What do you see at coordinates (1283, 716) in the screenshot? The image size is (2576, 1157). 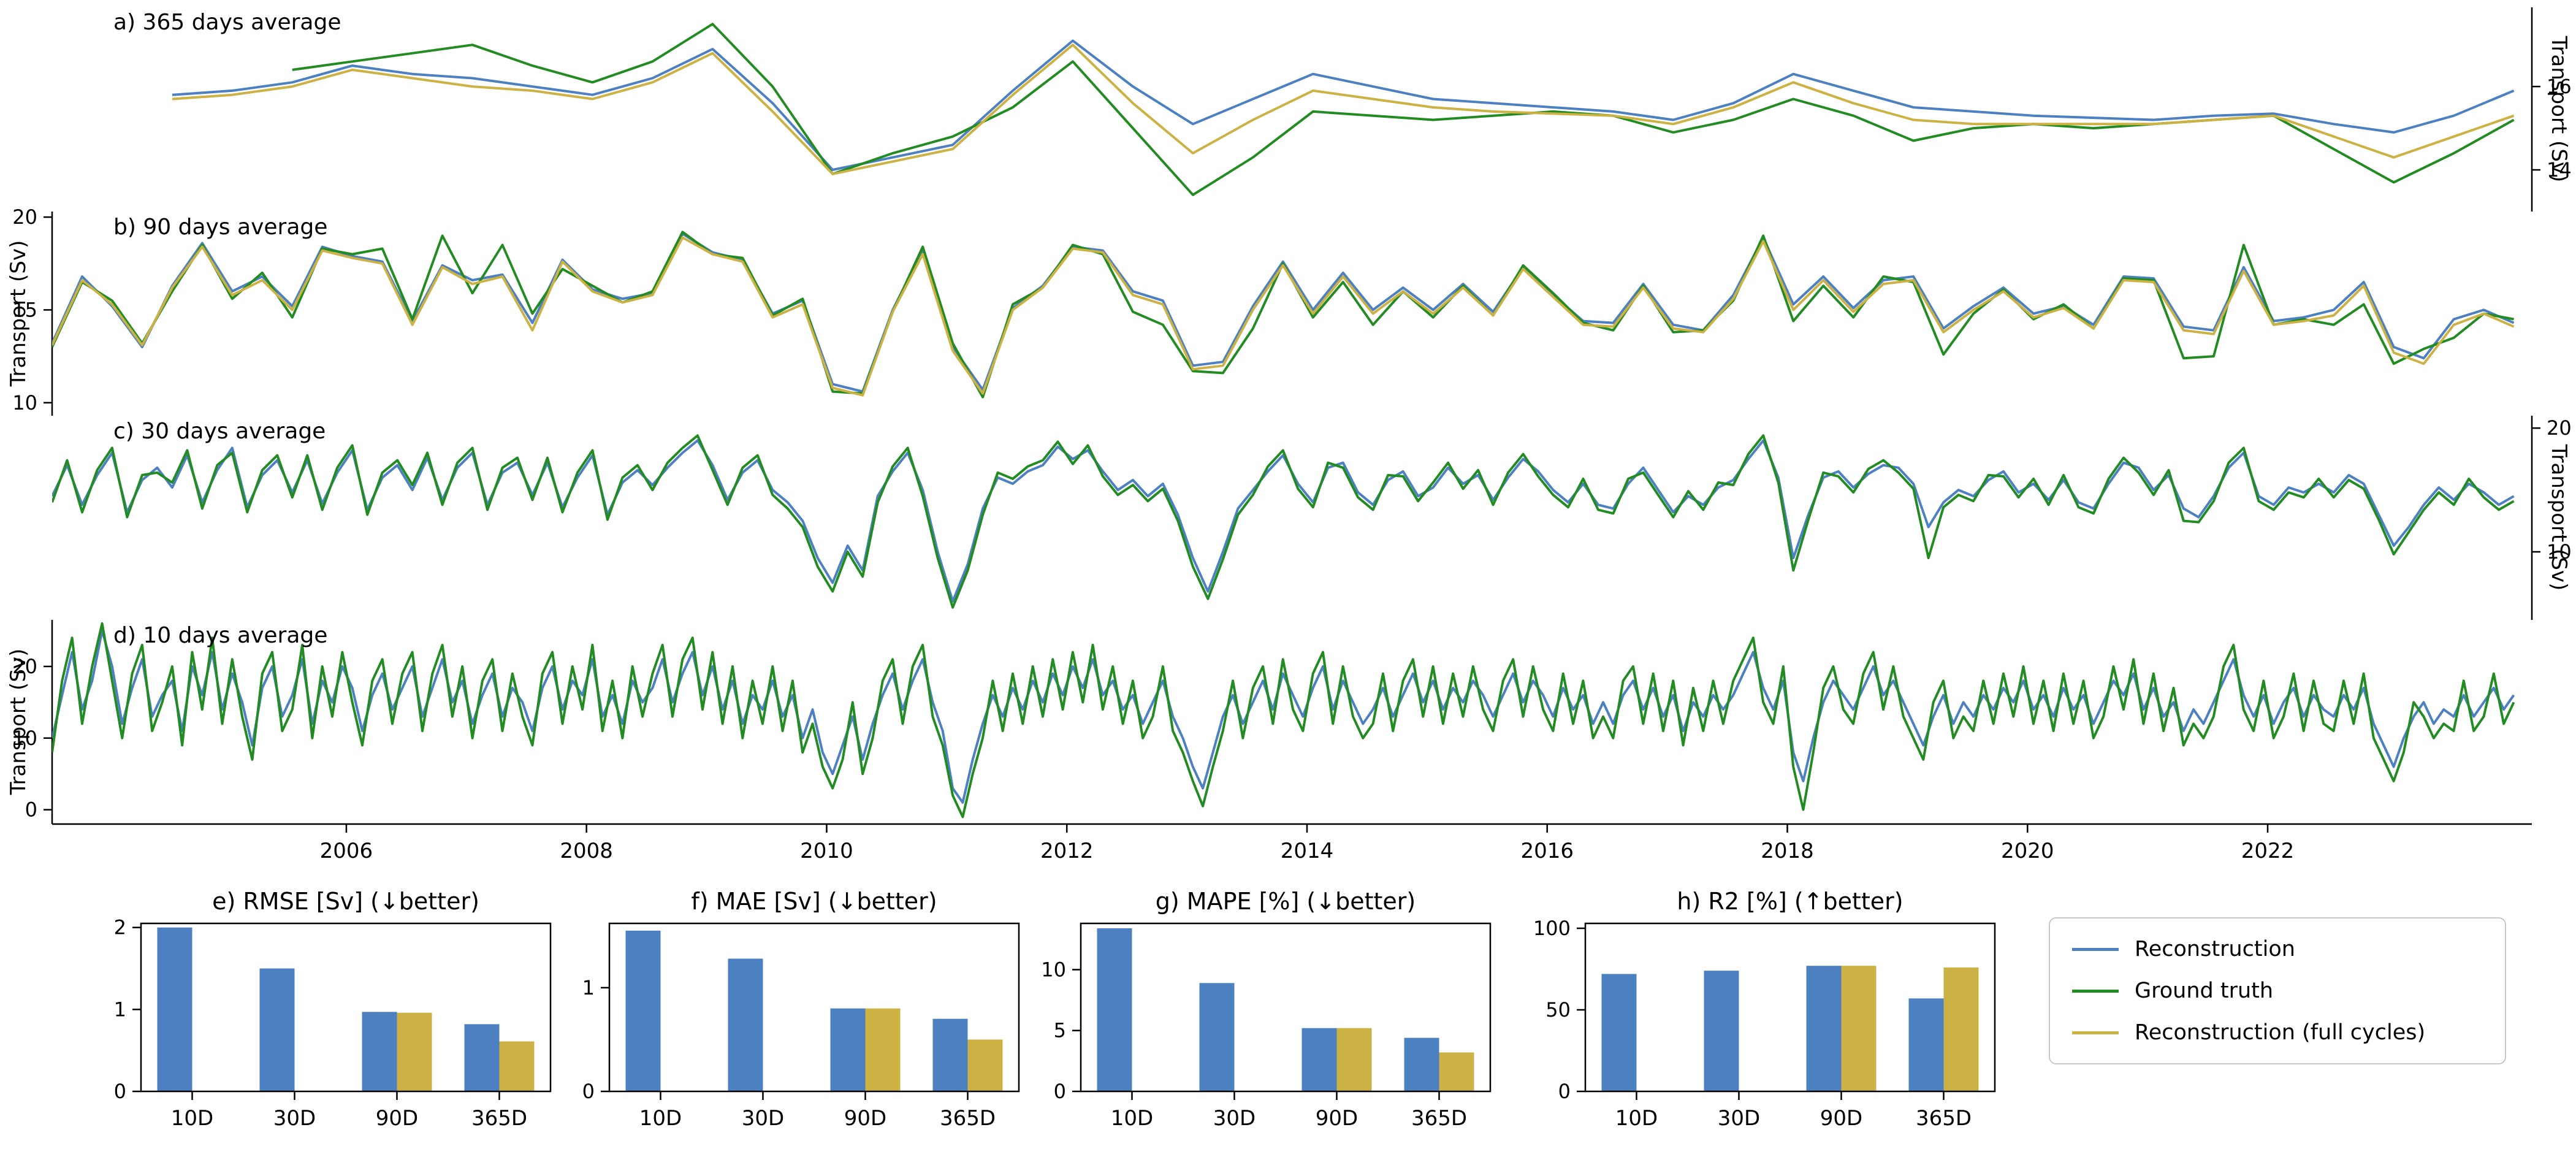 I see `series-d-reconstruction` at bounding box center [1283, 716].